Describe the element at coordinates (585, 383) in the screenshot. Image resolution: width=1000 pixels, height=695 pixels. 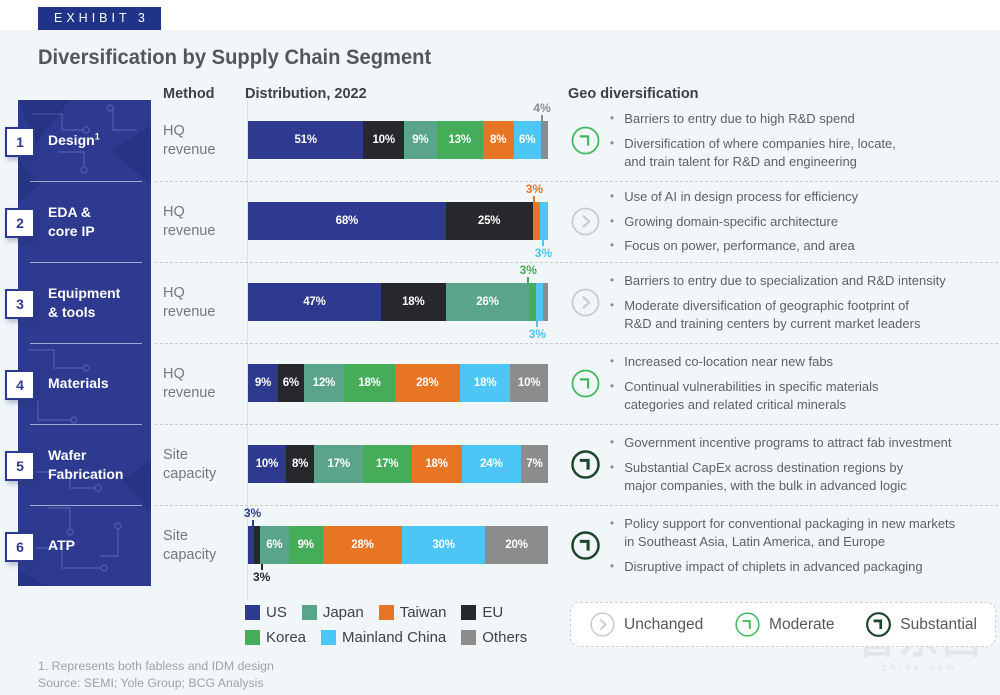
I see `moderate-icon` at that location.